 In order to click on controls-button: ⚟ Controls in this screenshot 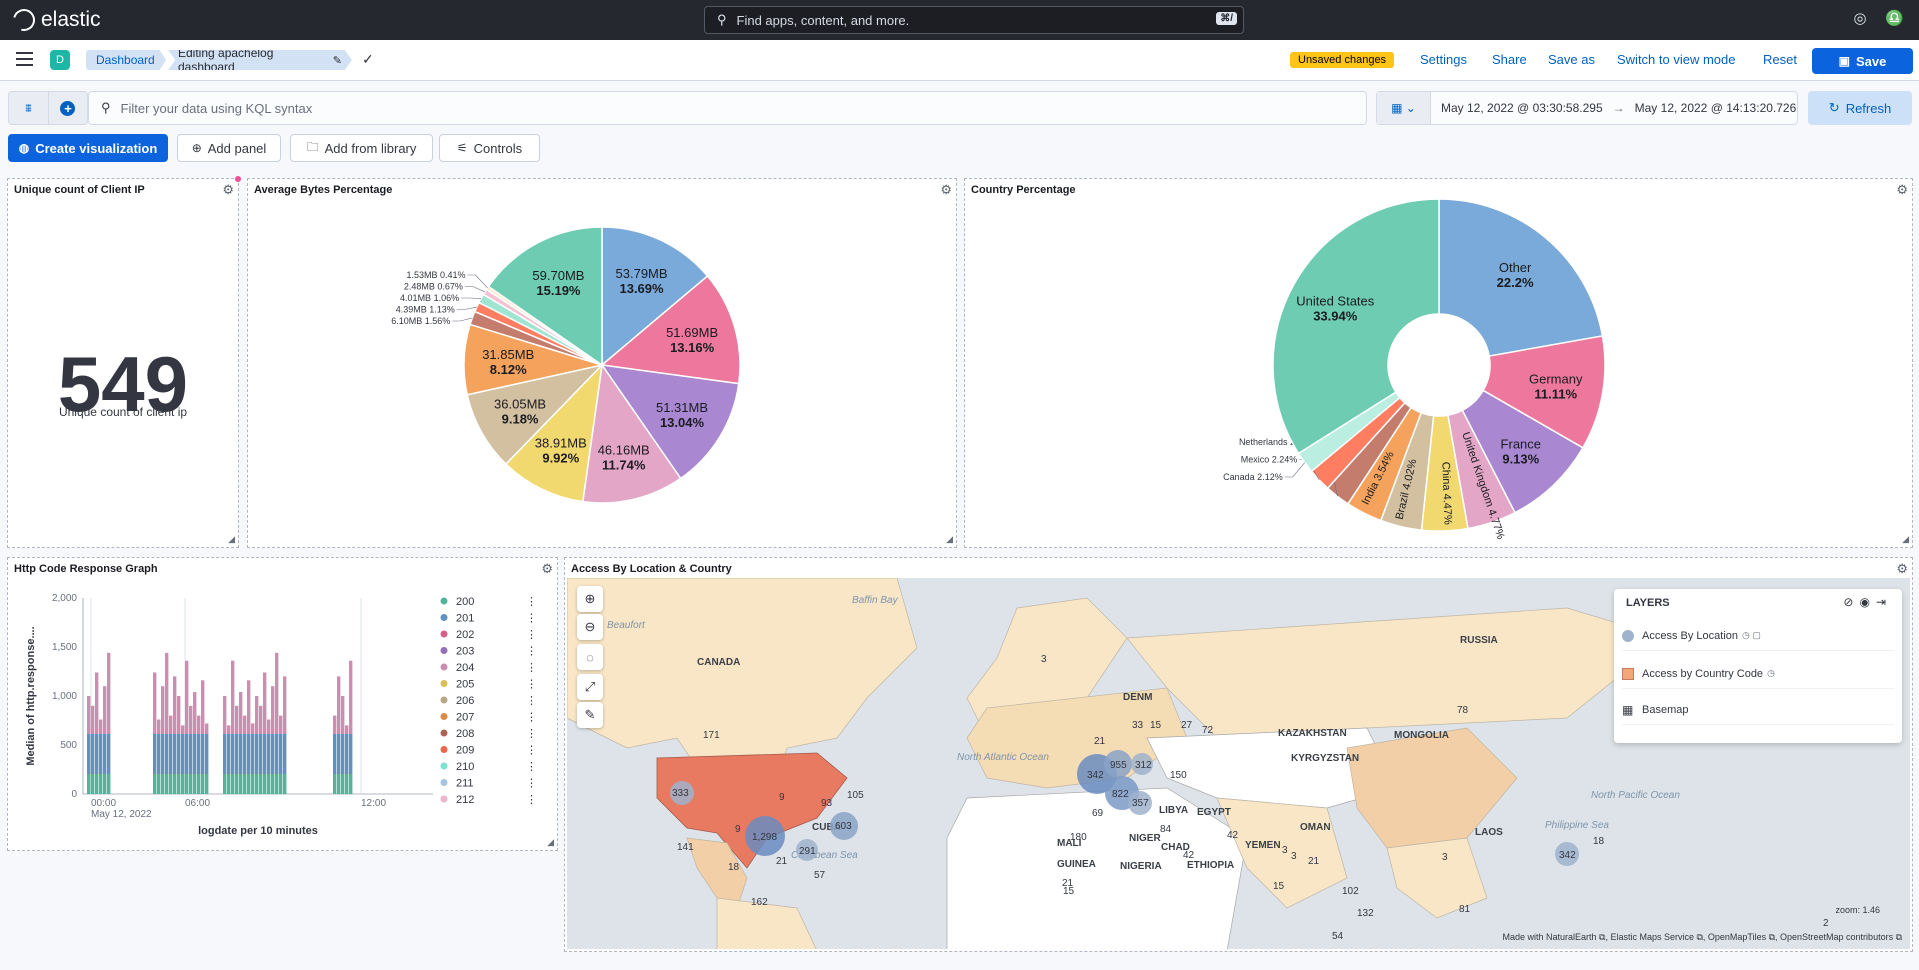, I will do `click(489, 148)`.